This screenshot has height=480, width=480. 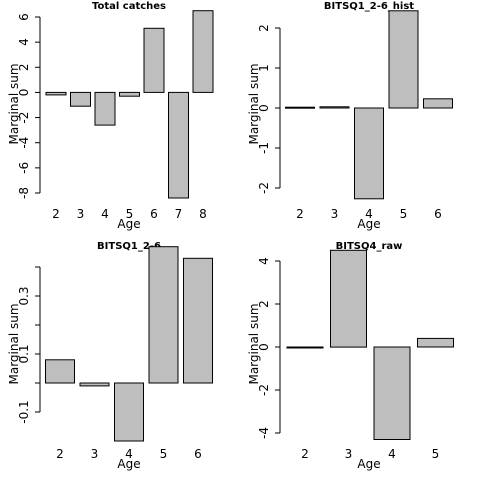 I want to click on x-tick-label: 8, so click(x=203, y=214).